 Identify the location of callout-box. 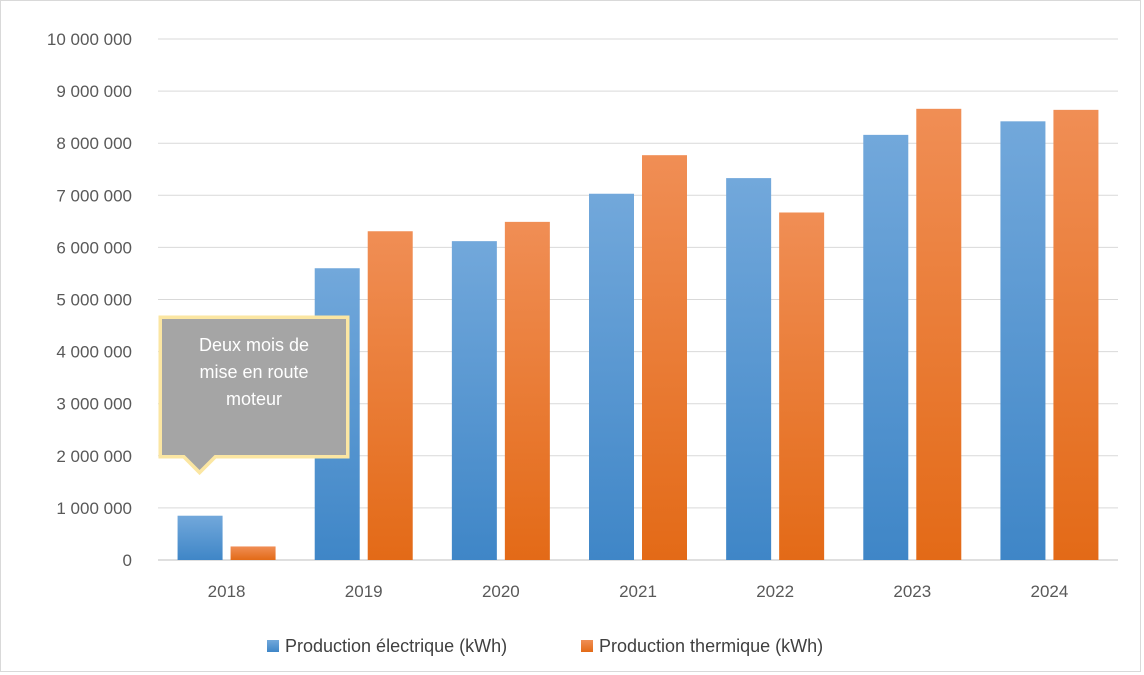
(254, 394).